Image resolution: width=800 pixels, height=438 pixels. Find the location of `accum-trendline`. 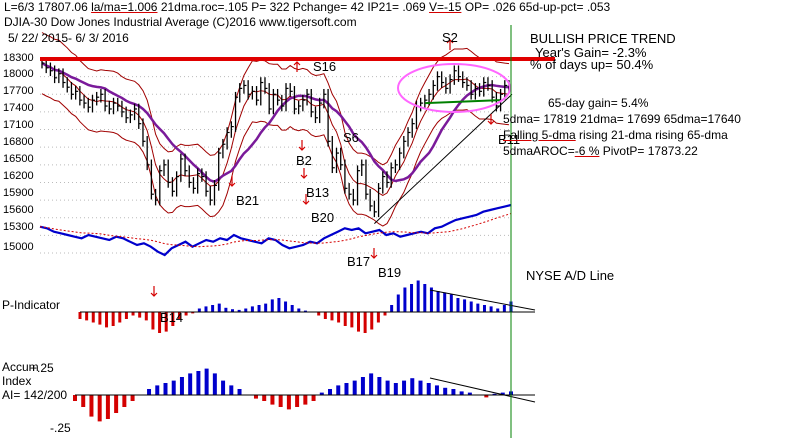

accum-trendline is located at coordinates (482, 390).